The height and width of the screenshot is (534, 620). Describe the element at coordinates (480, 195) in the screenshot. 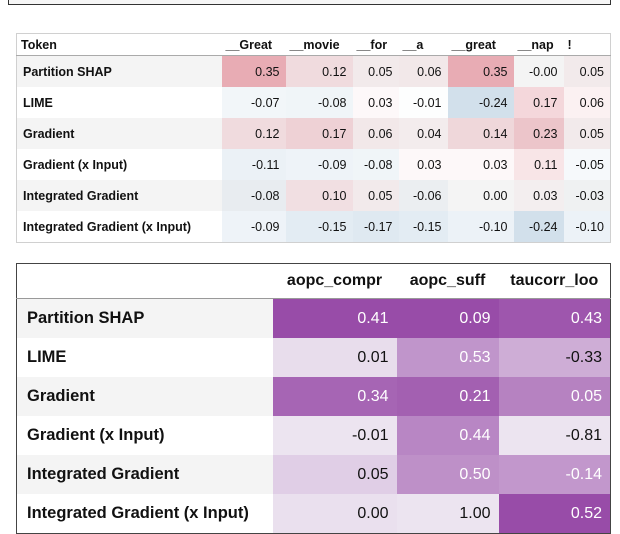

I see `attribution-cell: 0.00` at that location.